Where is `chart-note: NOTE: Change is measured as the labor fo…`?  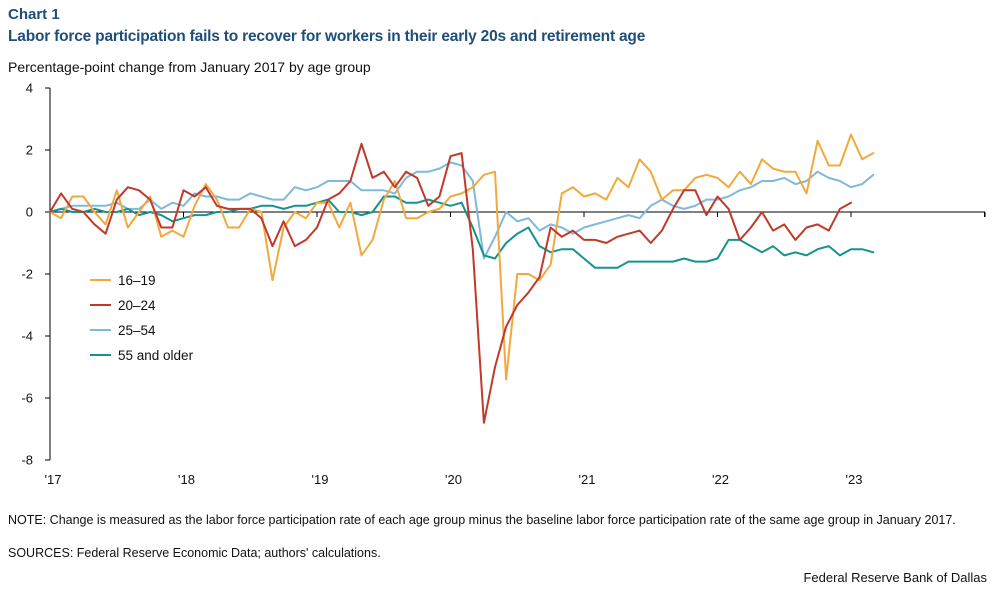 chart-note: NOTE: Change is measured as the labor fo… is located at coordinates (482, 520).